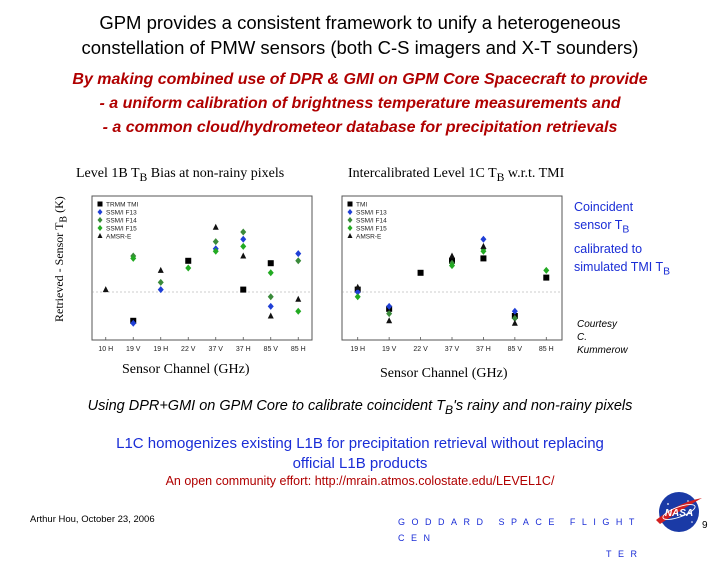 The height and width of the screenshot is (562, 720). I want to click on credit-line-1: Courtesy, so click(597, 324).